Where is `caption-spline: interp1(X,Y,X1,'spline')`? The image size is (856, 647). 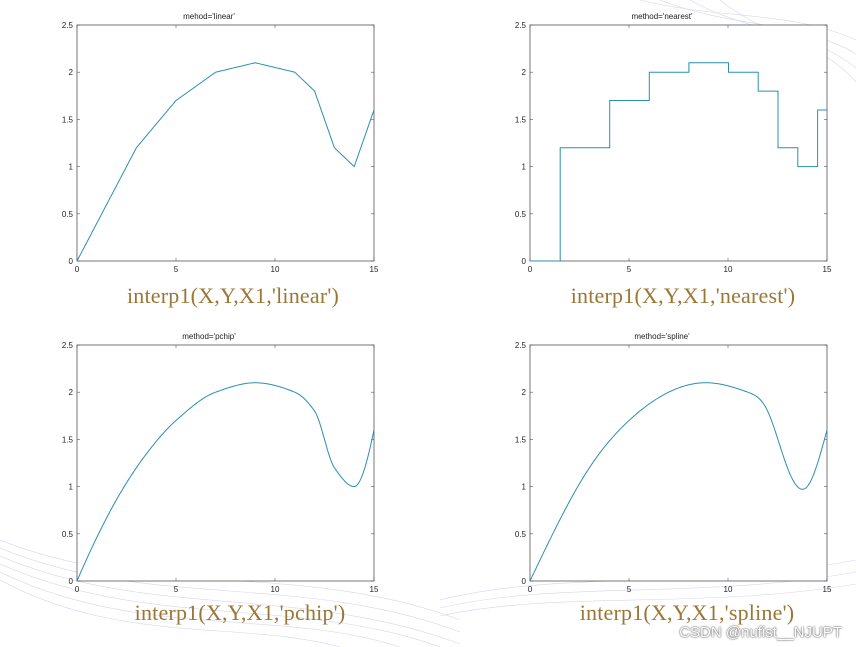 caption-spline: interp1(X,Y,X1,'spline') is located at coordinates (687, 612).